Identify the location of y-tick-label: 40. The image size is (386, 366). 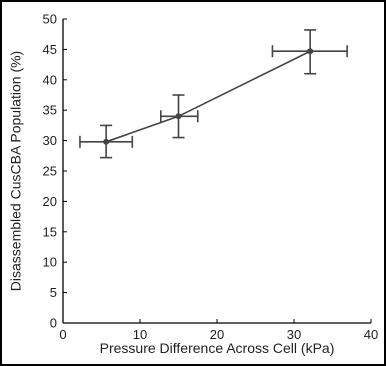
(50, 79).